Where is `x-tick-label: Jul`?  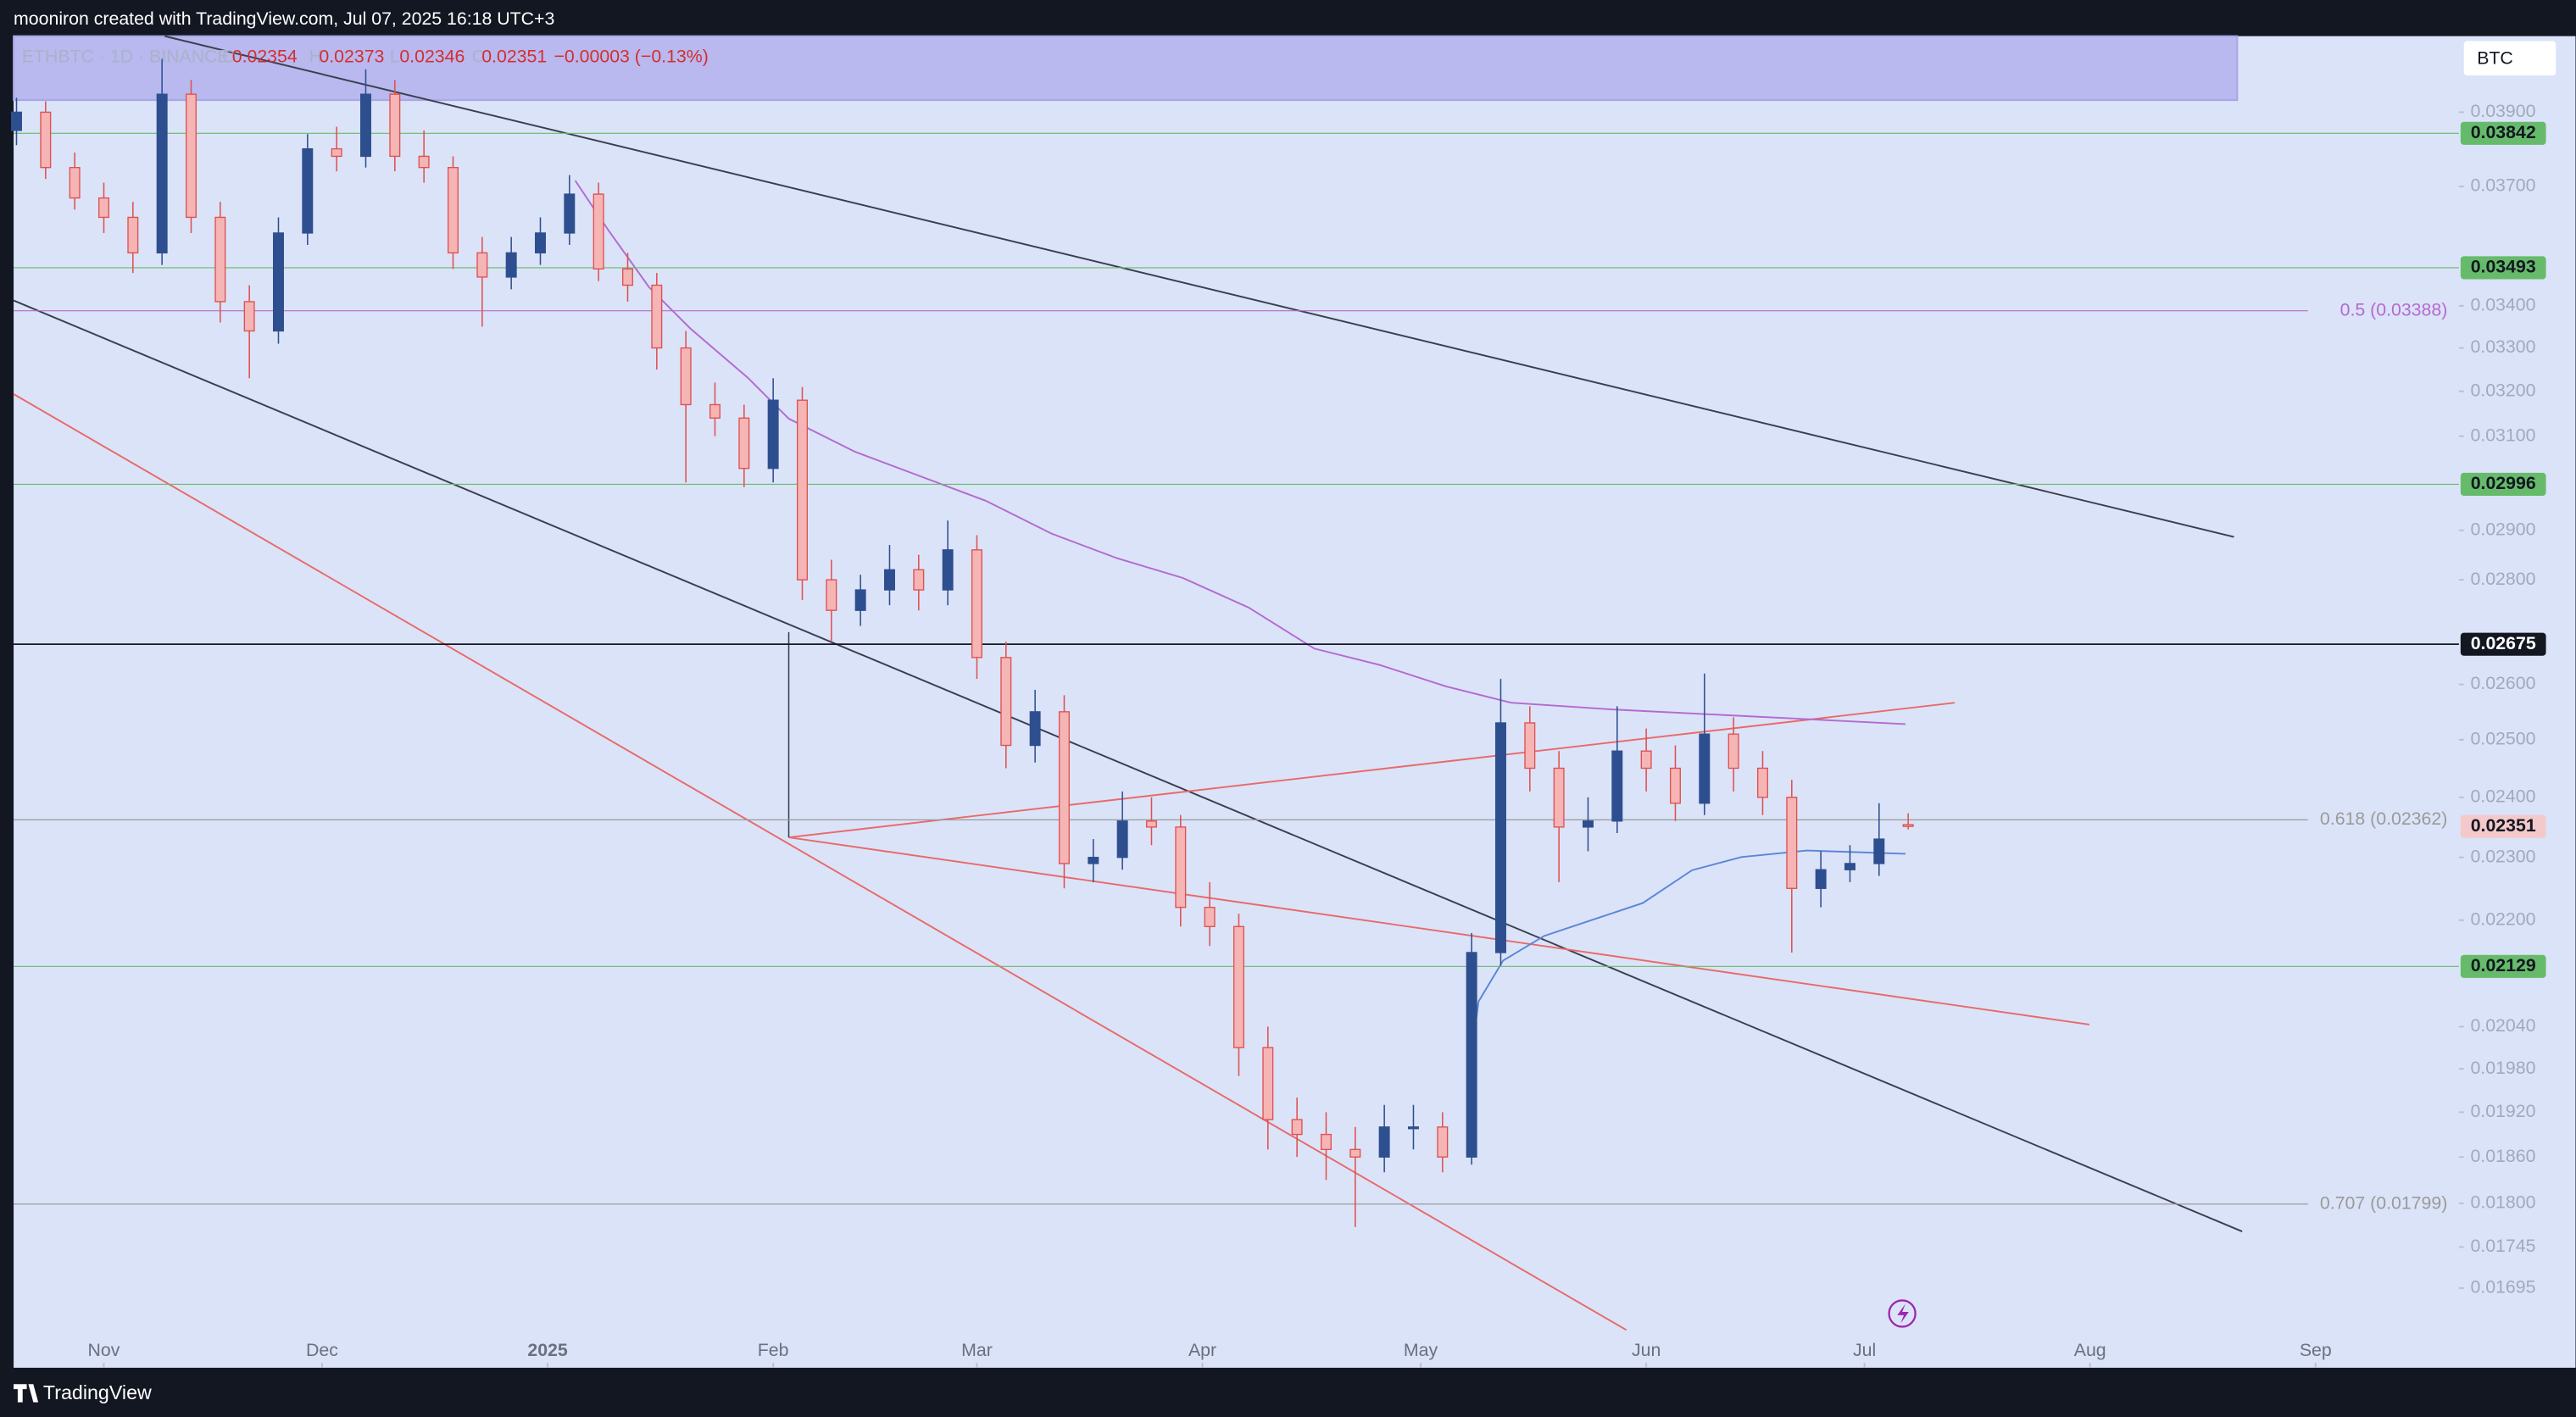
x-tick-label: Jul is located at coordinates (1864, 1350).